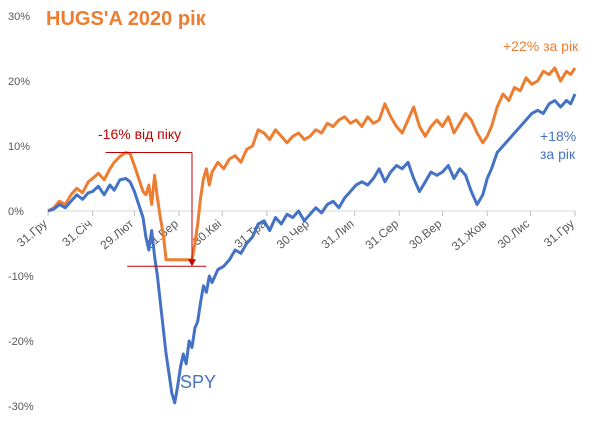 This screenshot has height=421, width=600. Describe the element at coordinates (425, 233) in the screenshot. I see `x-tick-label: 30.Вер` at that location.